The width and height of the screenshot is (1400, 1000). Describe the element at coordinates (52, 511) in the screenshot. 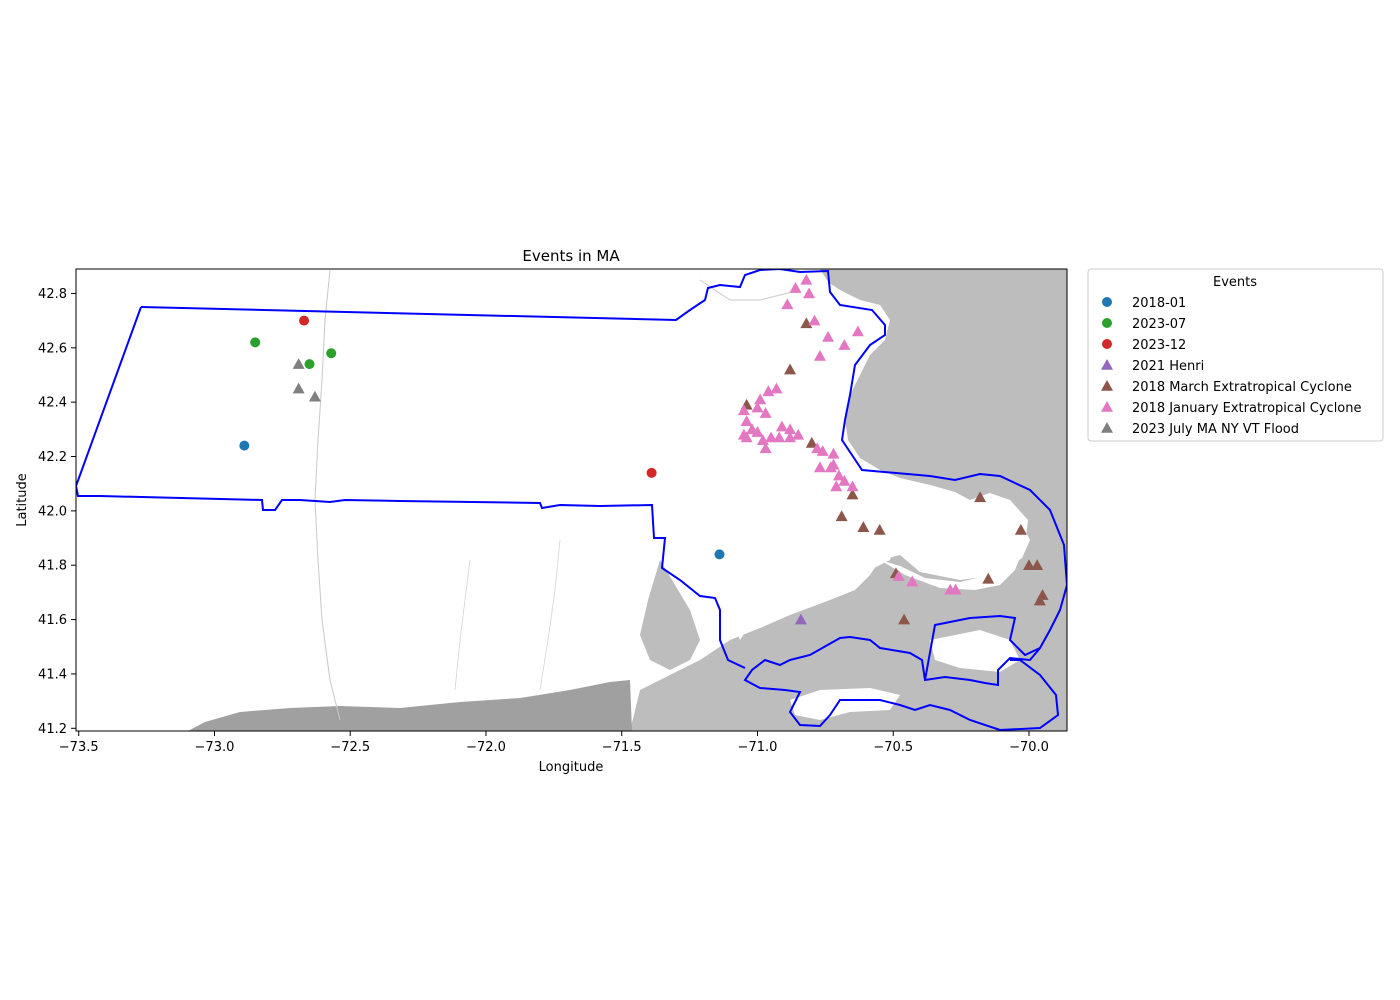

I see `y-tick-label: 42.0` at that location.